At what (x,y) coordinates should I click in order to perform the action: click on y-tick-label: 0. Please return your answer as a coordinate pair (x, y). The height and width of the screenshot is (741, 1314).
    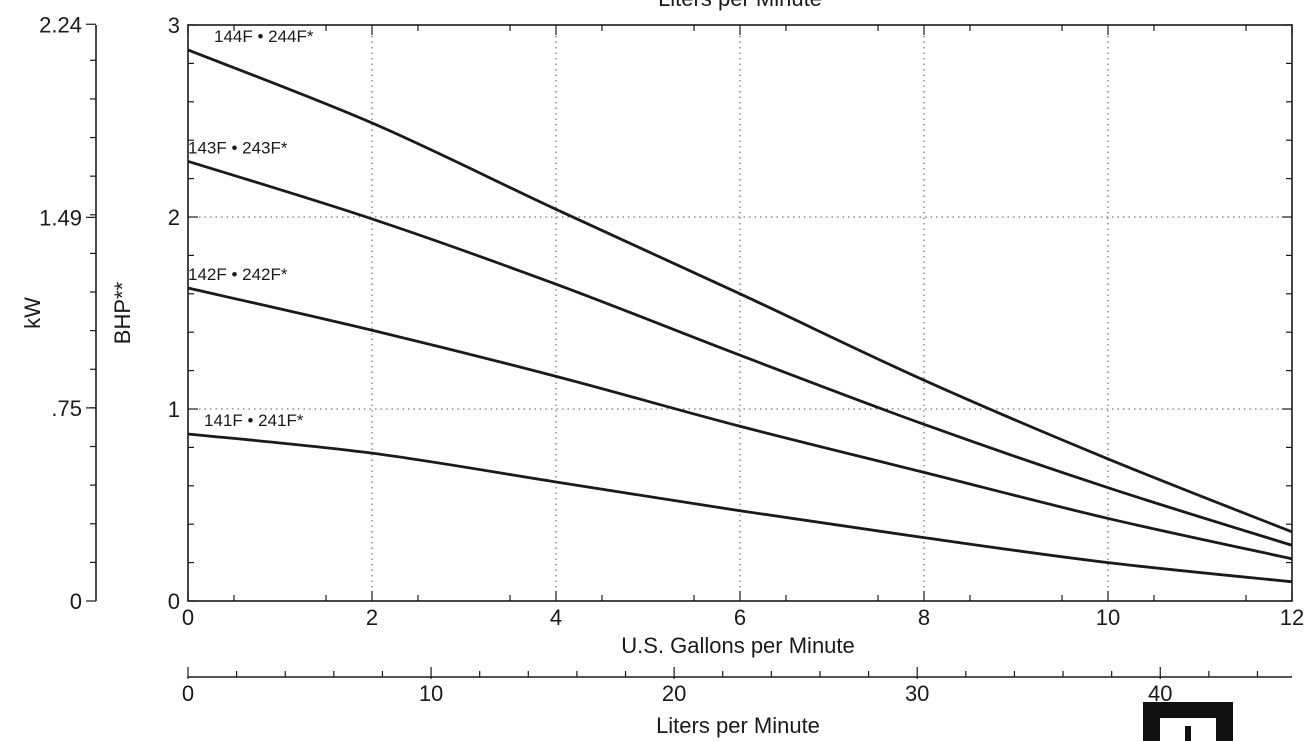
    Looking at the image, I should click on (174, 601).